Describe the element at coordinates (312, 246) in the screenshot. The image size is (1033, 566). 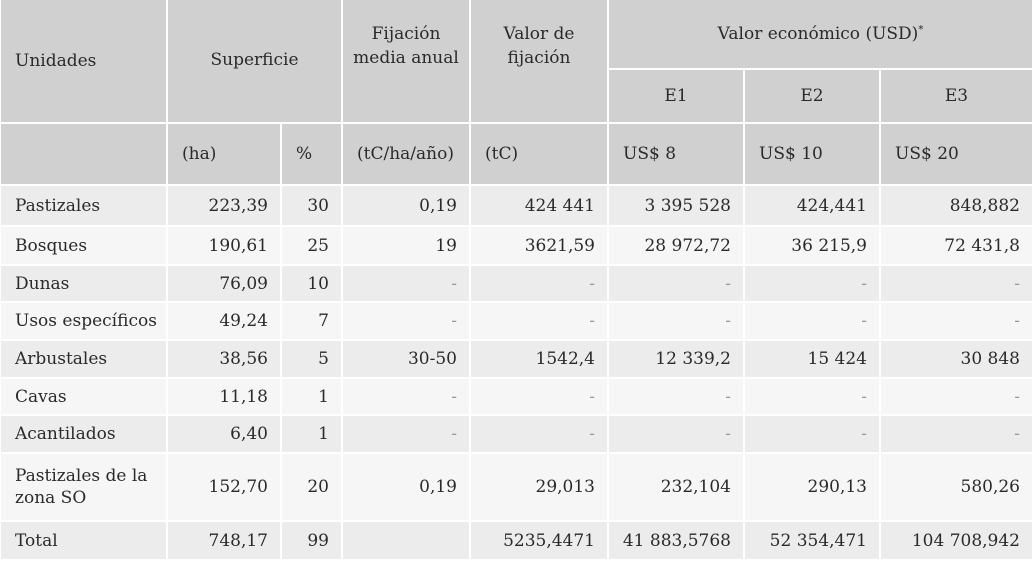
I see `cell-pct: 25` at that location.